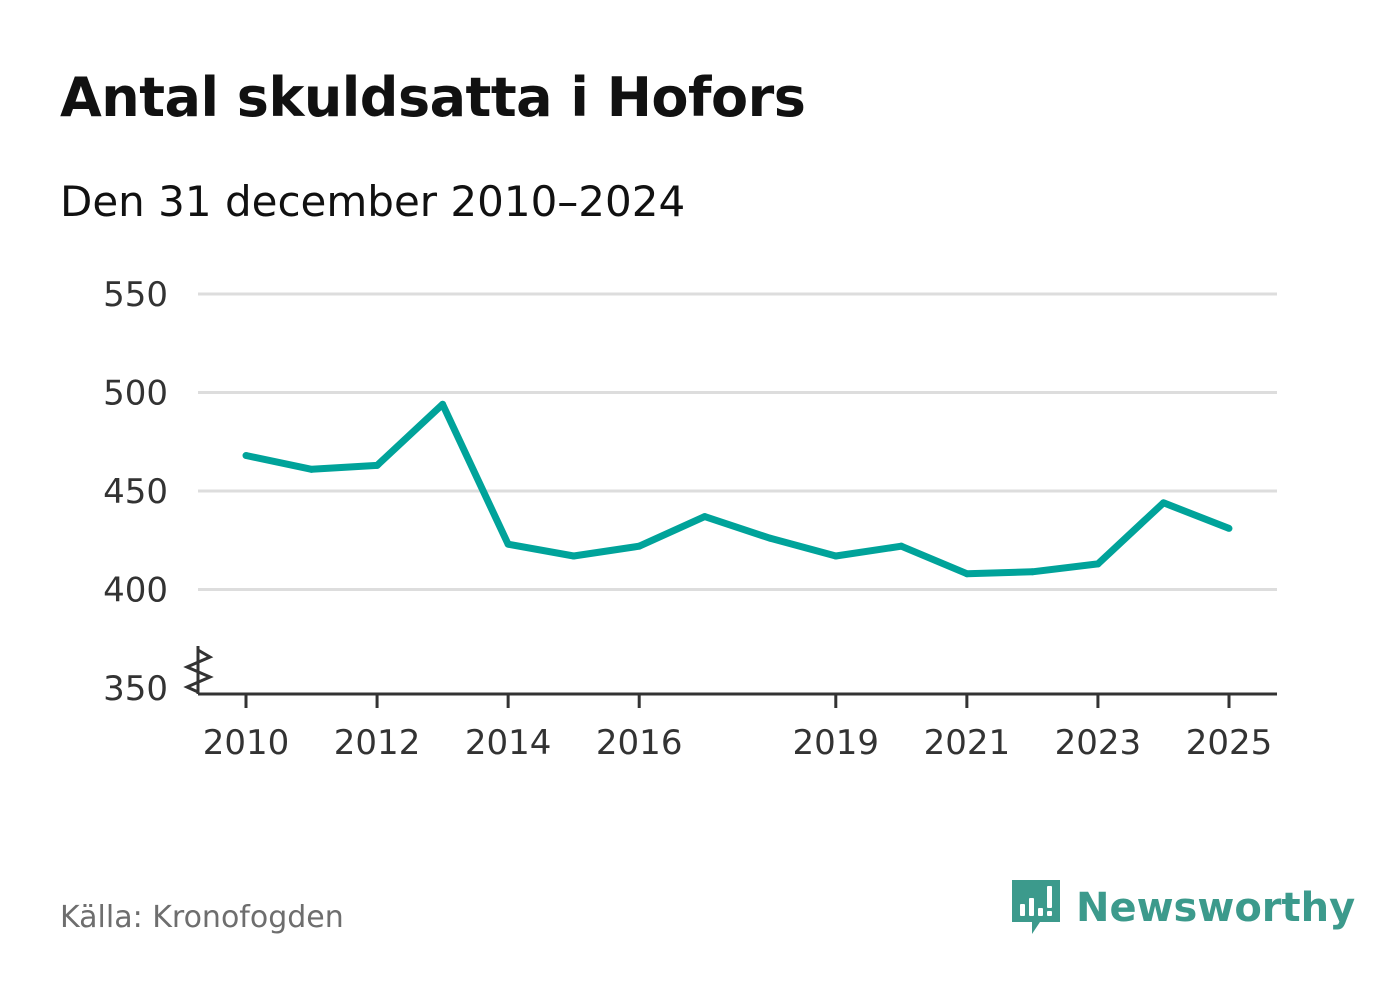  What do you see at coordinates (770, 538) in the screenshot?
I see `data-point-2018` at bounding box center [770, 538].